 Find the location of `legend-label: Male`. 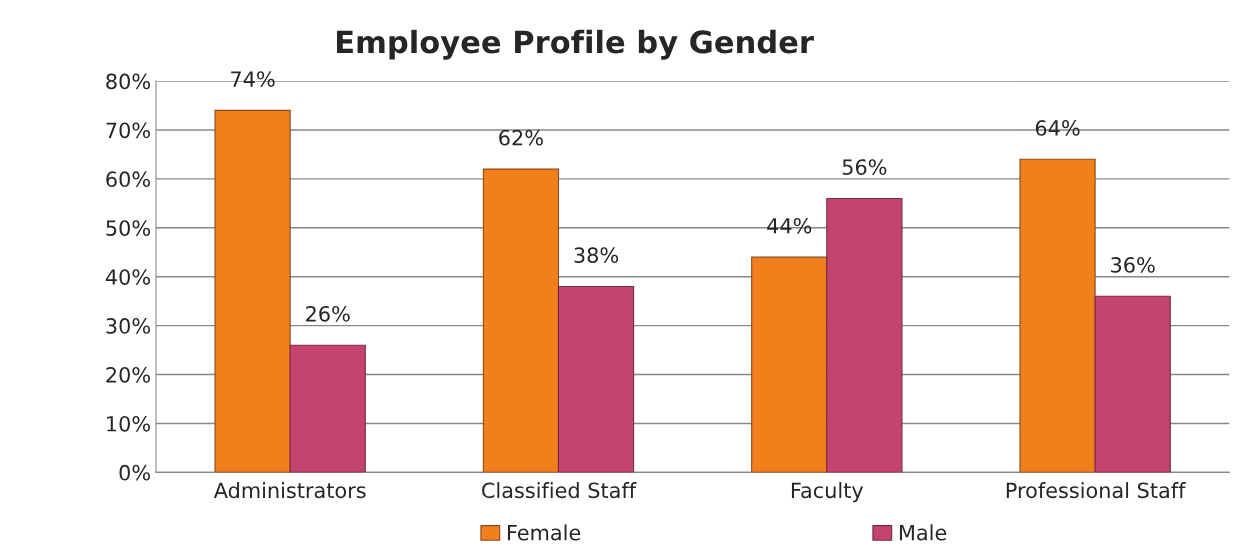

legend-label: Male is located at coordinates (923, 532).